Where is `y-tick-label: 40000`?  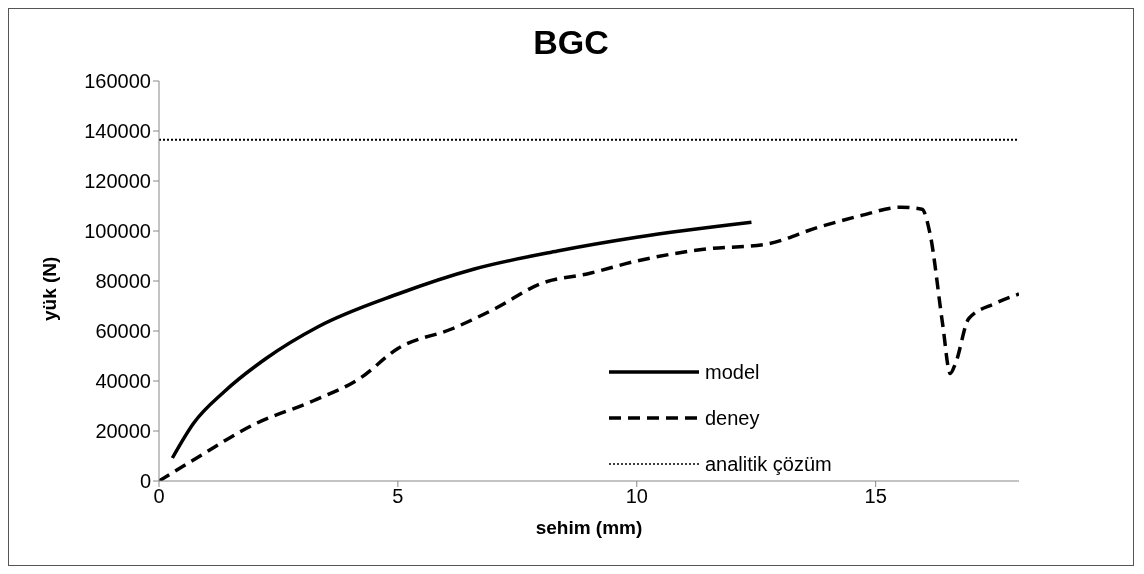
y-tick-label: 40000 is located at coordinates (123, 381).